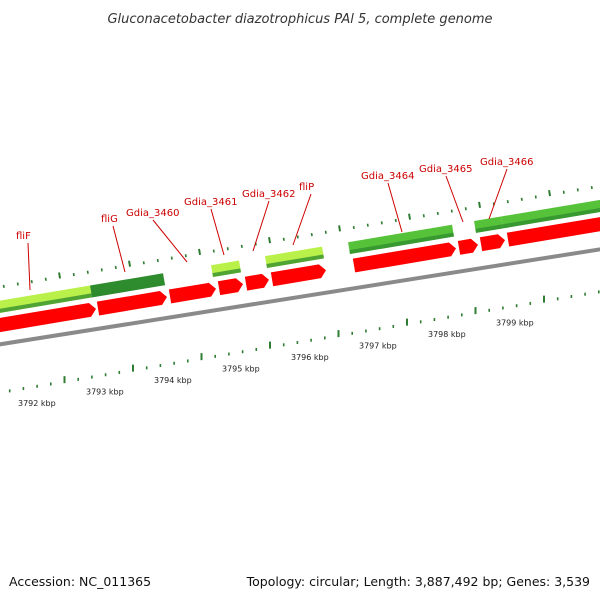  What do you see at coordinates (268, 194) in the screenshot?
I see `gene-label: Gdia_3462` at bounding box center [268, 194].